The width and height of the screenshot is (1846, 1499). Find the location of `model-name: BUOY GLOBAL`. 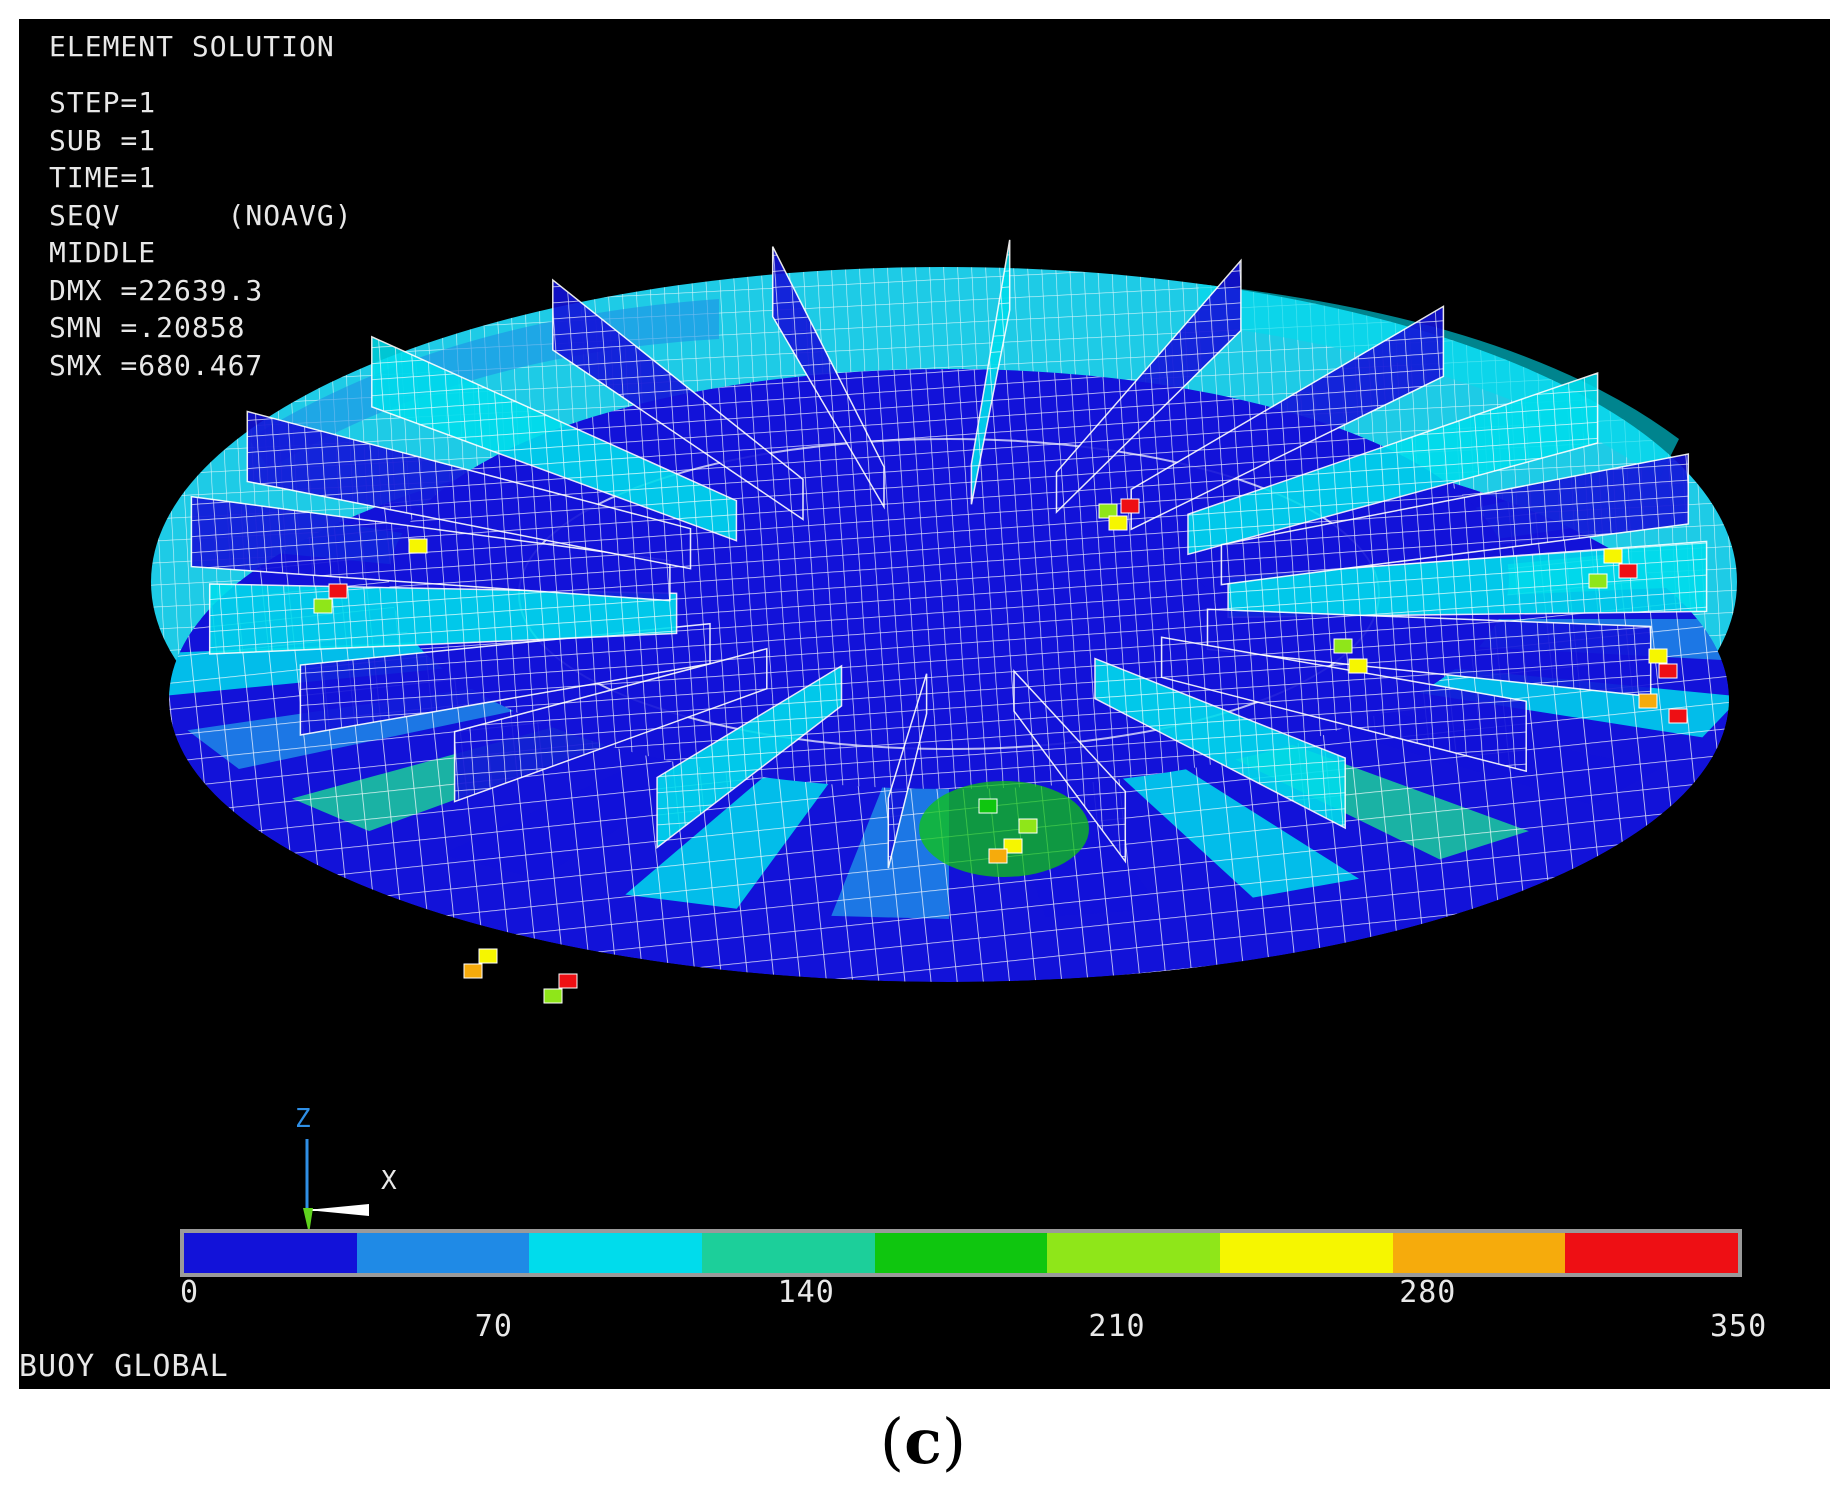

model-name: BUOY GLOBAL is located at coordinates (124, 1366).